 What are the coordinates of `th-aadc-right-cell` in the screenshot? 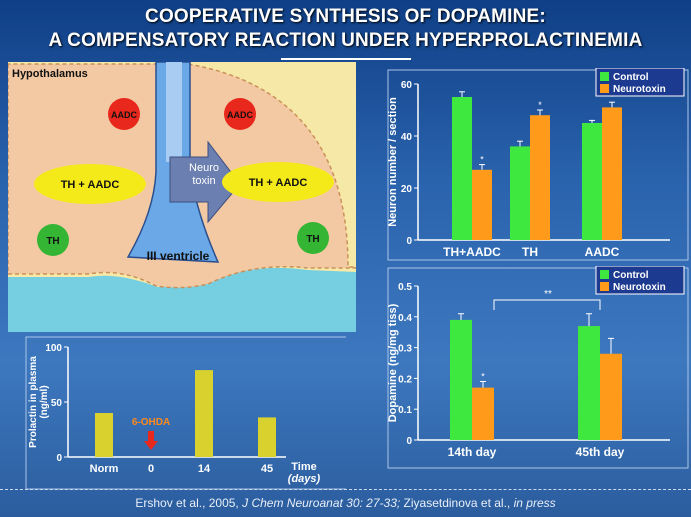 It's located at (278, 182).